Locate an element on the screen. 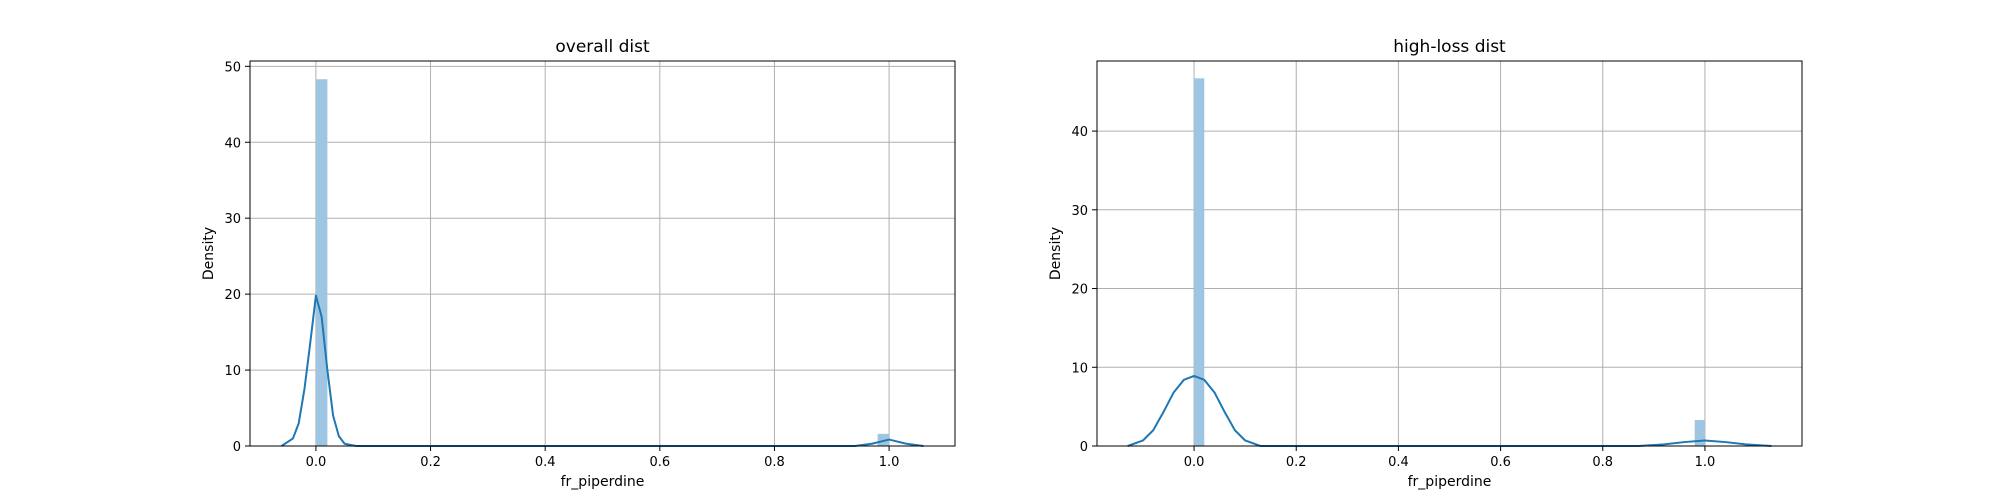 The width and height of the screenshot is (2000, 500). chart-title: high-loss dist is located at coordinates (1449, 47).